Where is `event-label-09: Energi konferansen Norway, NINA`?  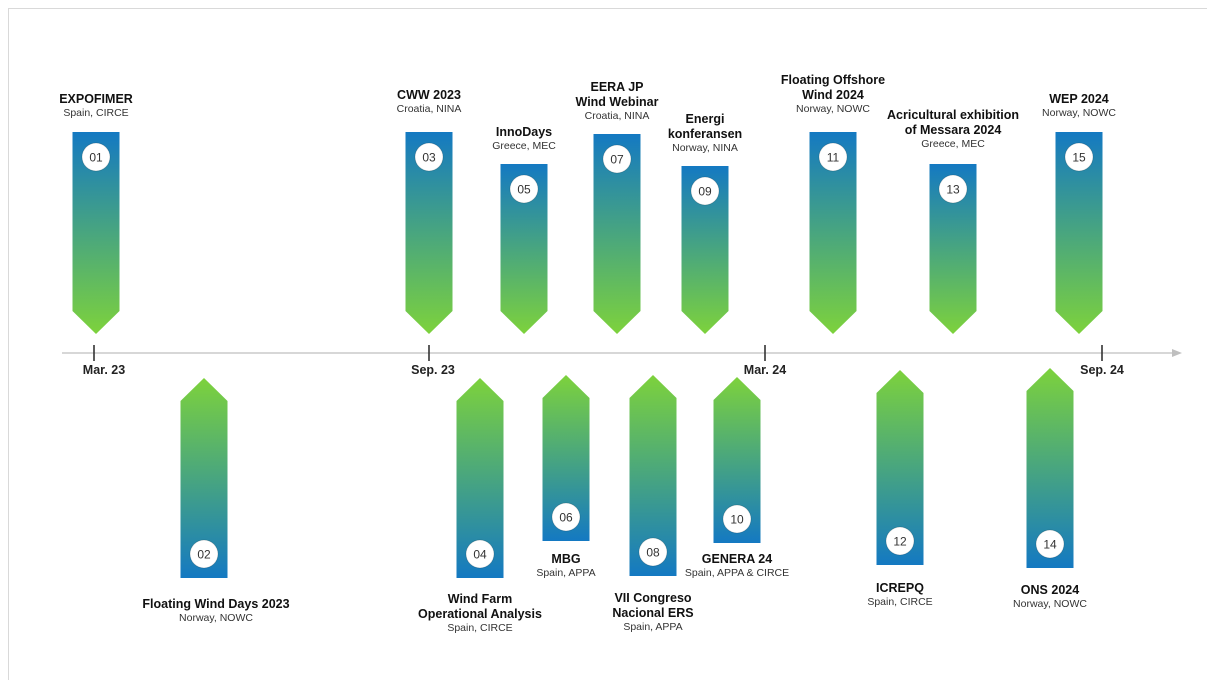 event-label-09: Energi konferansen Norway, NINA is located at coordinates (705, 133).